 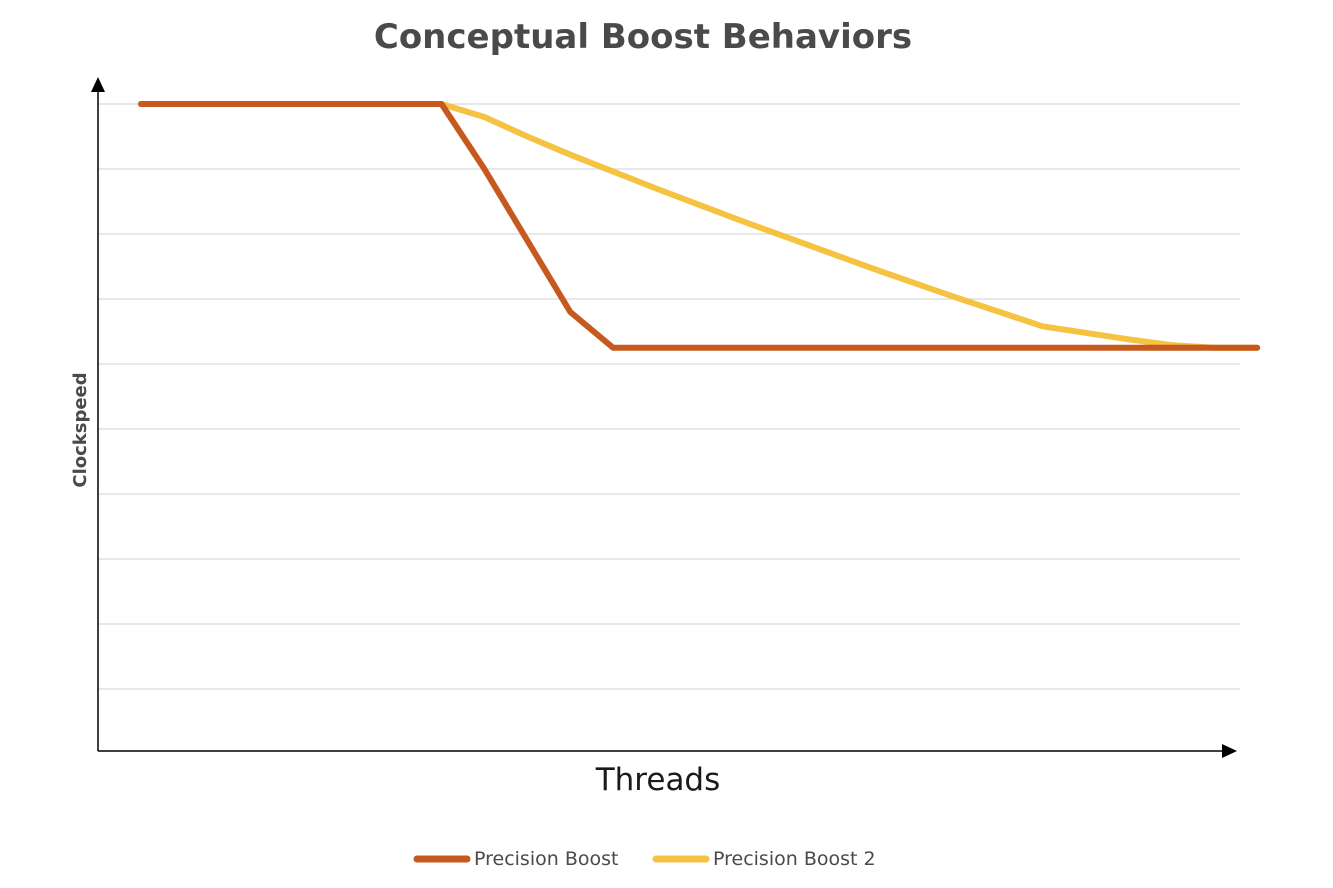 What do you see at coordinates (546, 859) in the screenshot?
I see `legend-label-precision-boost: Precision Boost` at bounding box center [546, 859].